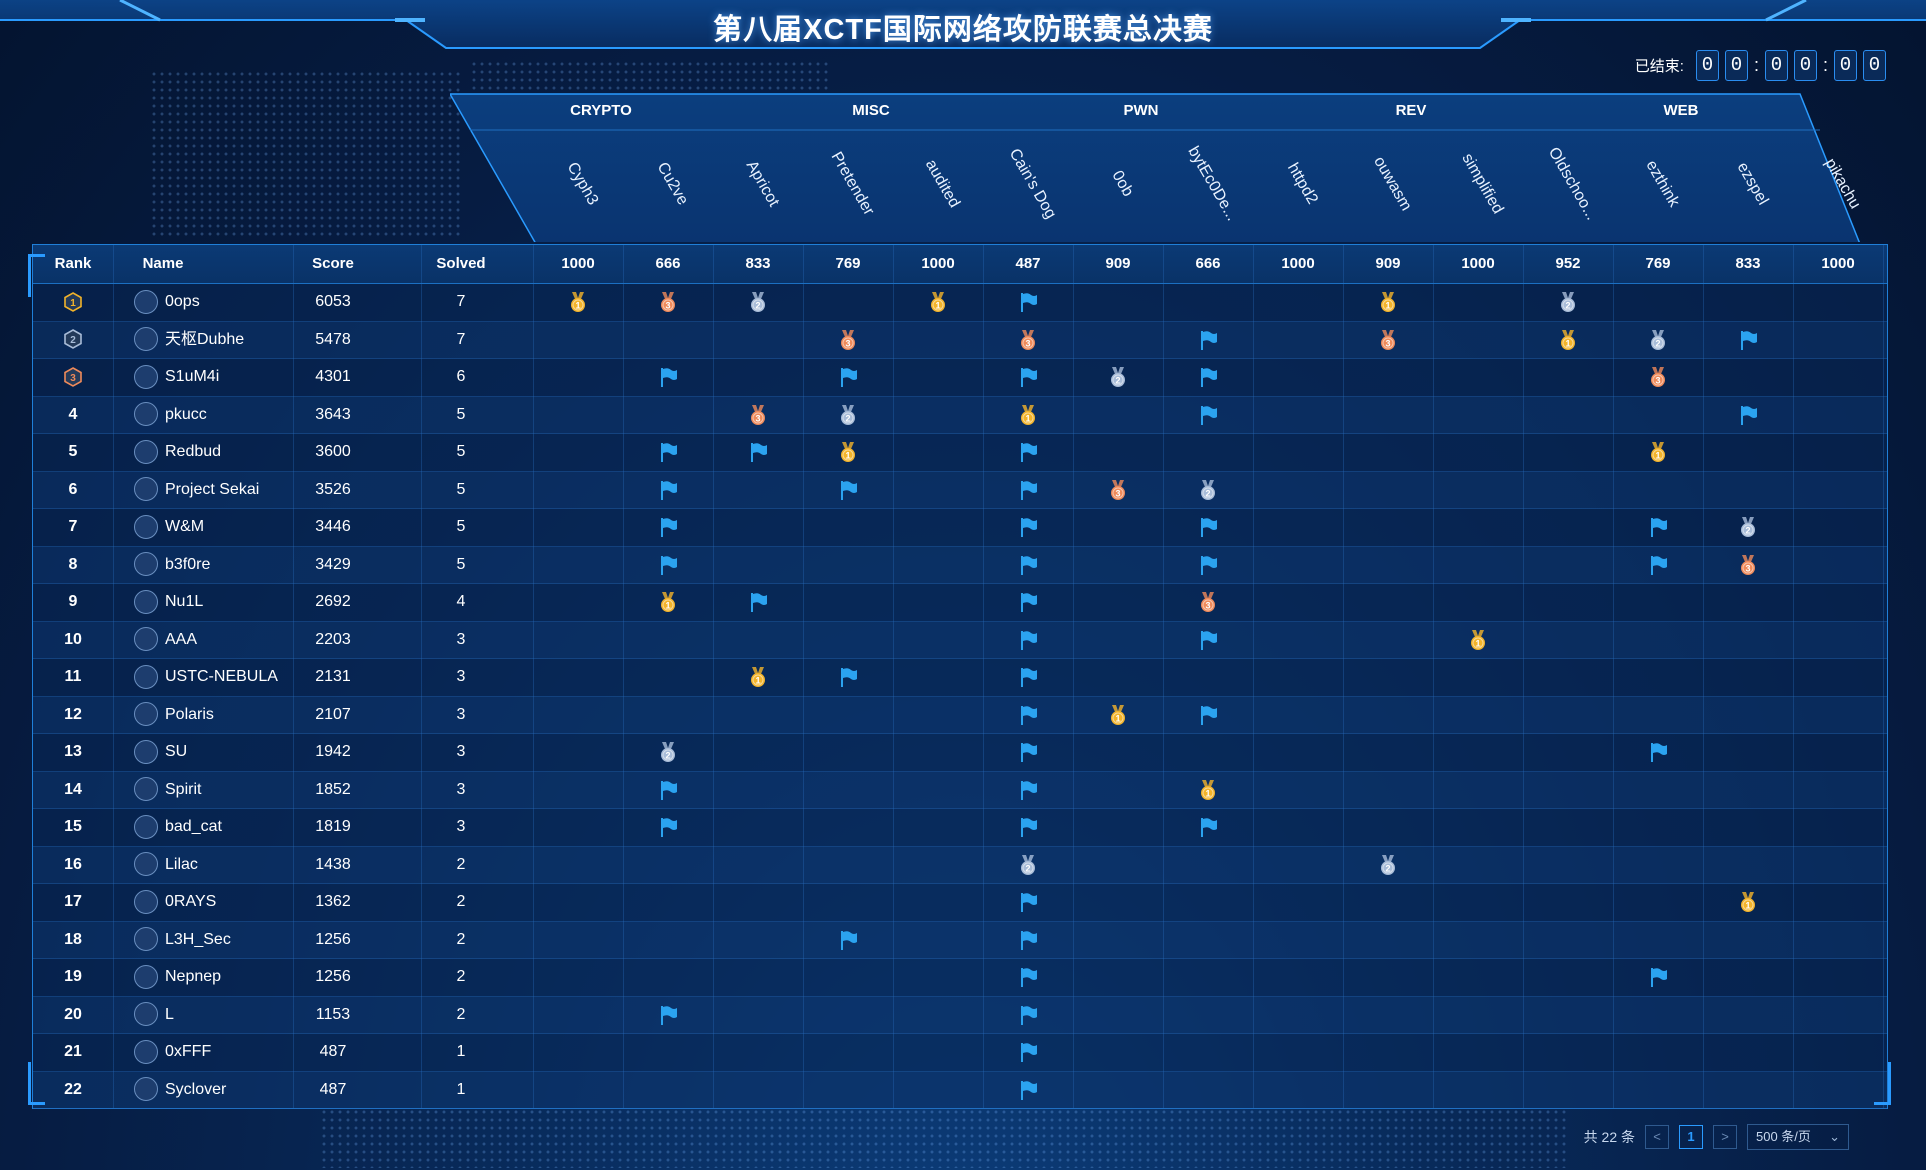 This screenshot has width=1926, height=1170. What do you see at coordinates (188, 1051) in the screenshot?
I see `team-name: 0xFFF` at bounding box center [188, 1051].